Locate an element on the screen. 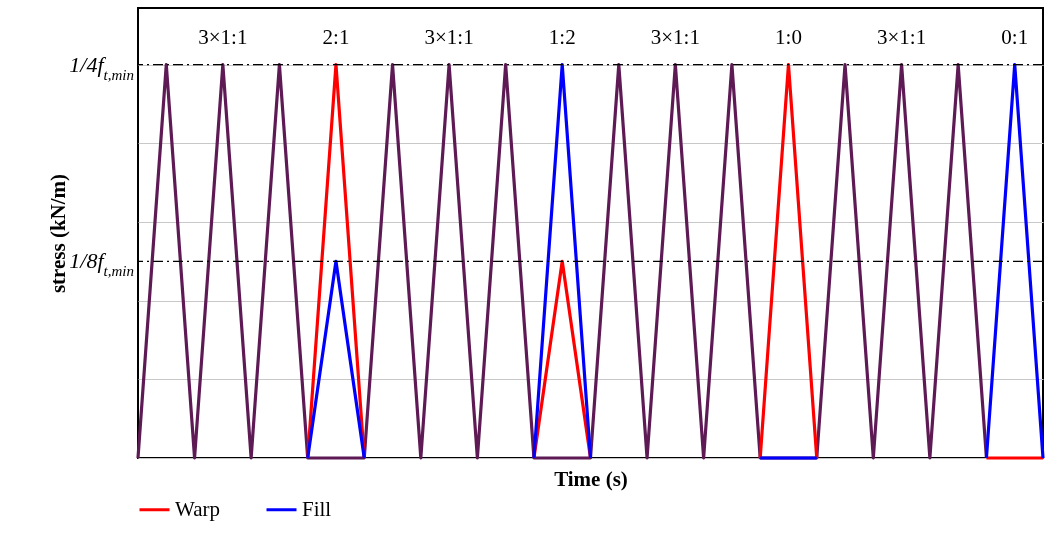 The image size is (1062, 543). legend-label: Fill is located at coordinates (317, 508).